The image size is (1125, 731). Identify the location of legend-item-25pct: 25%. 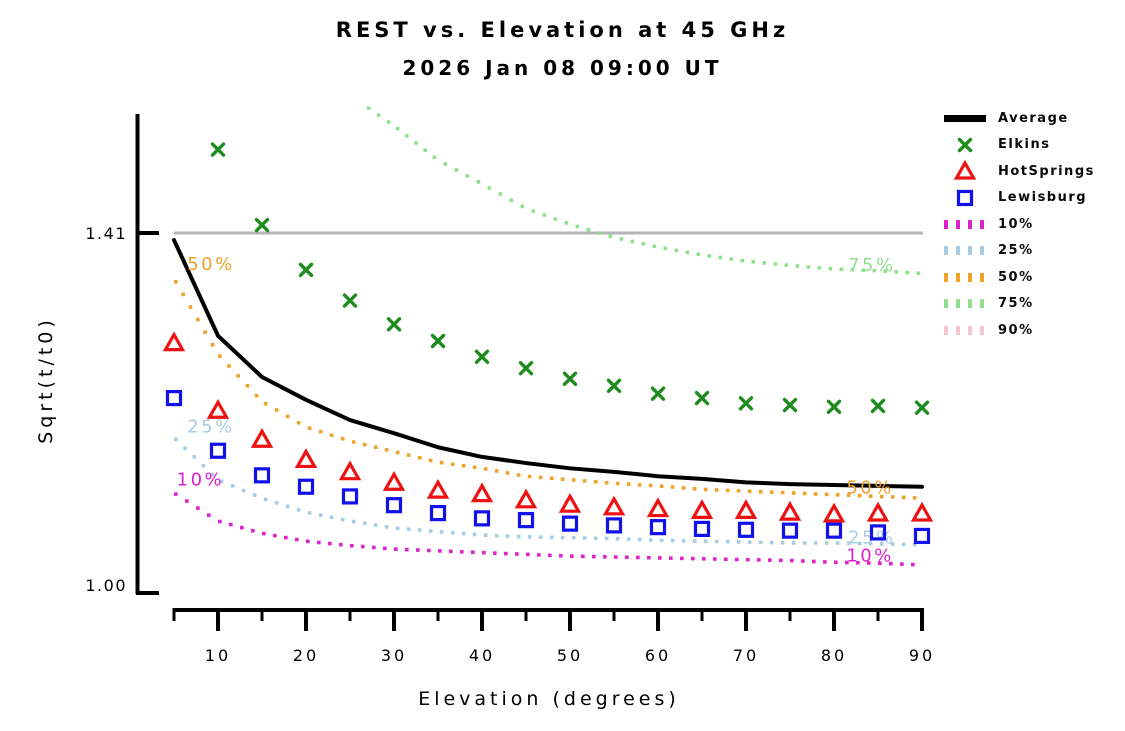
(1019, 251).